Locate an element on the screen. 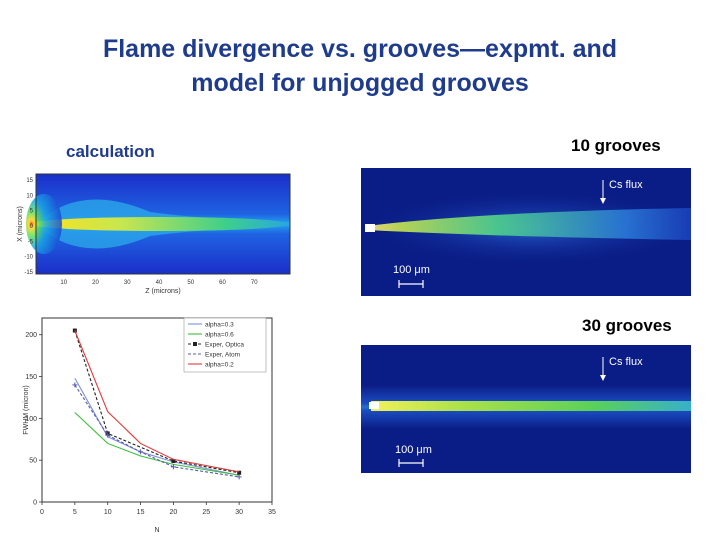 This screenshot has height=540, width=720. legend-label: alpha=0.2 is located at coordinates (219, 365).